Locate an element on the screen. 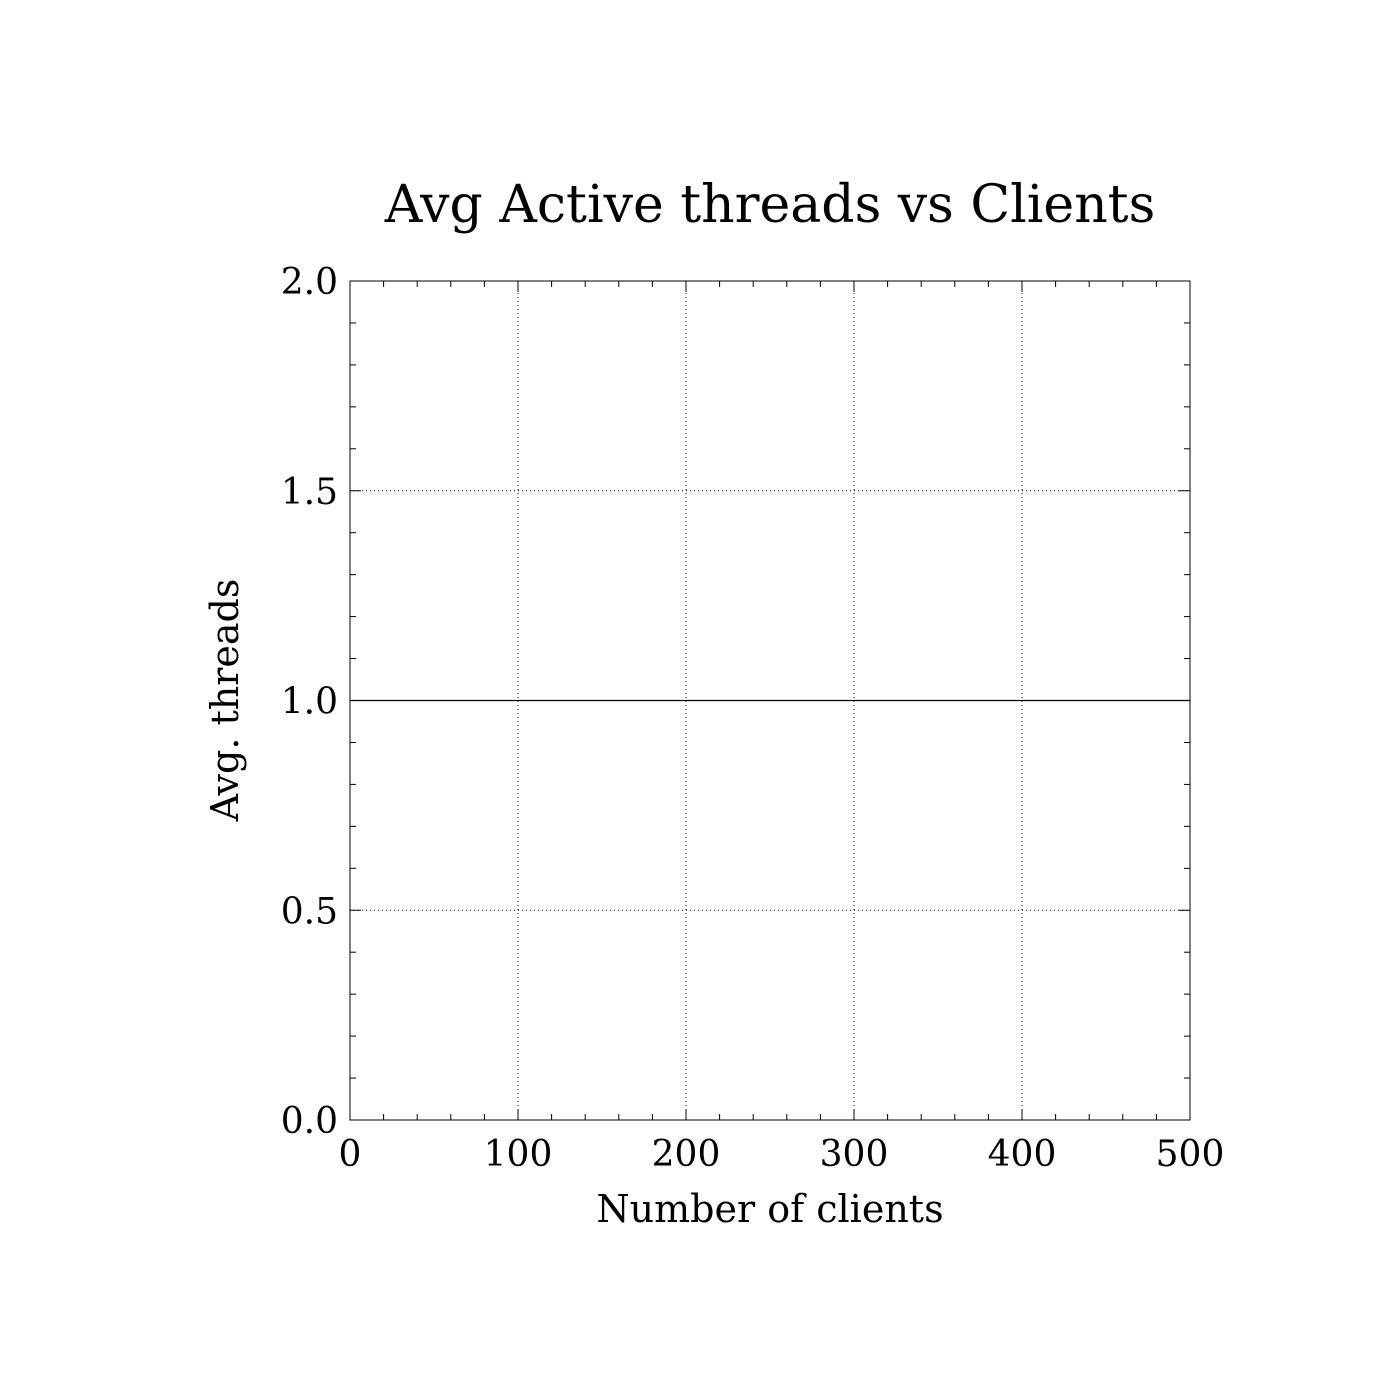 The image size is (1400, 1400). x-tick-label: 100 is located at coordinates (518, 1154).